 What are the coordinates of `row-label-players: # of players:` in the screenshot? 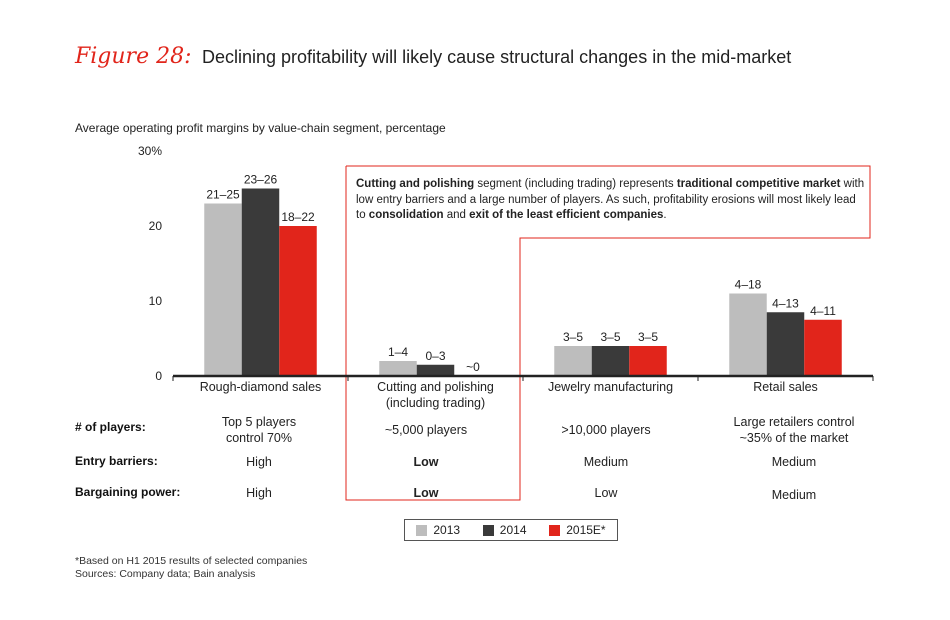 It's located at (110, 427).